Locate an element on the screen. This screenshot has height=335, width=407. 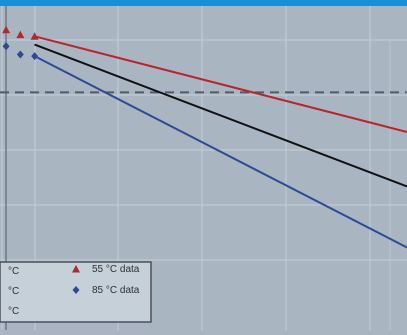
legend-entry-label: 55 °C data is located at coordinates (116, 269).